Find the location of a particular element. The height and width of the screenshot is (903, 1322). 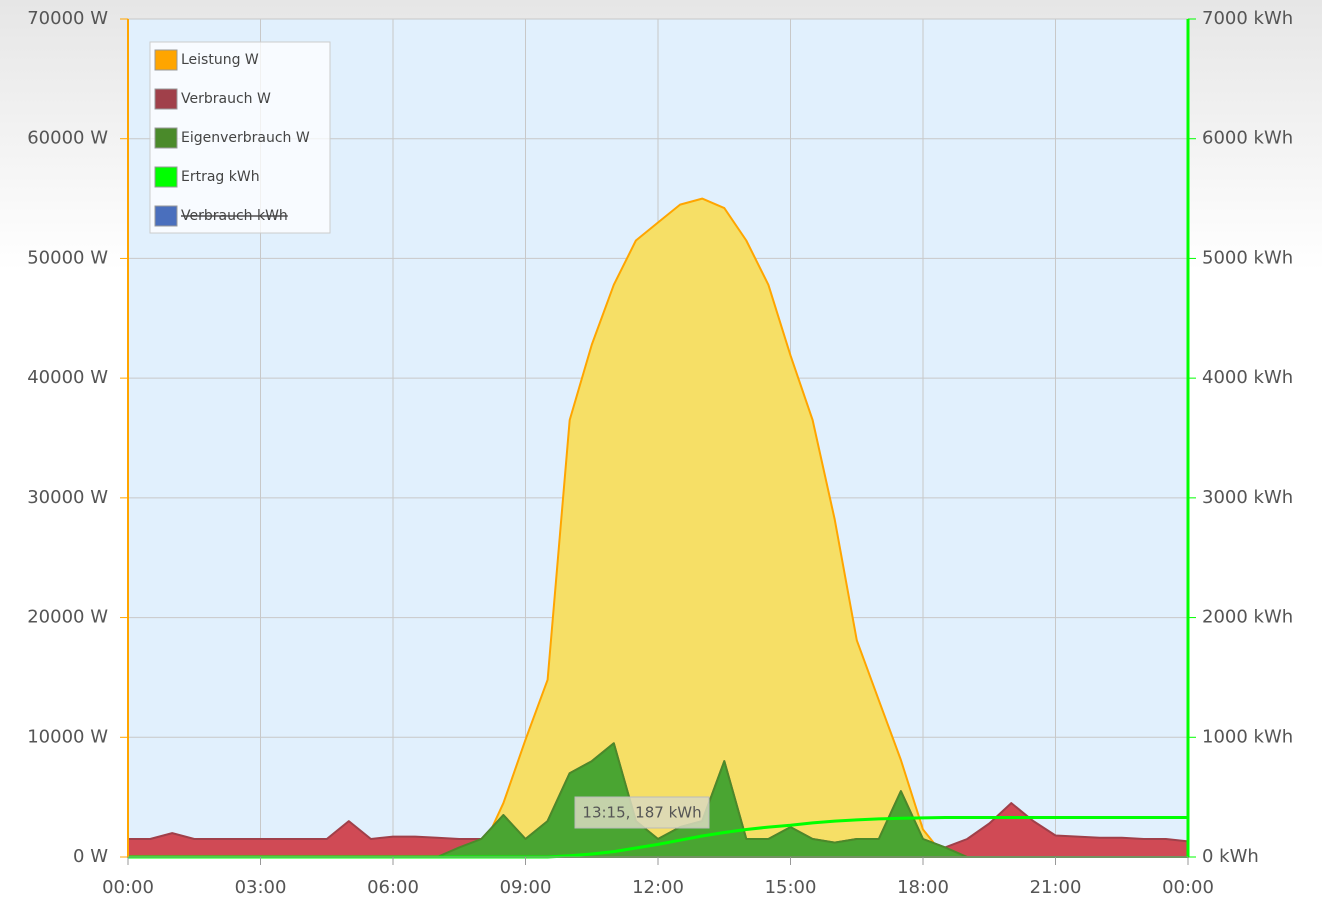

legend-label: Eigenverbrauch W is located at coordinates (245, 138).